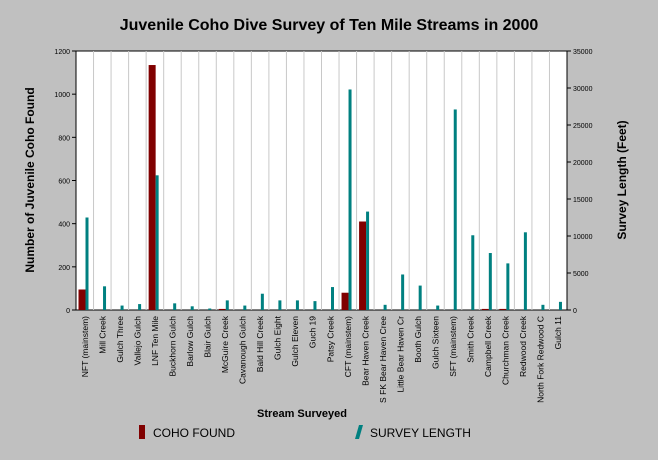 Image resolution: width=658 pixels, height=460 pixels. Describe the element at coordinates (142, 432) in the screenshot. I see `legend-swatch-coho` at that location.